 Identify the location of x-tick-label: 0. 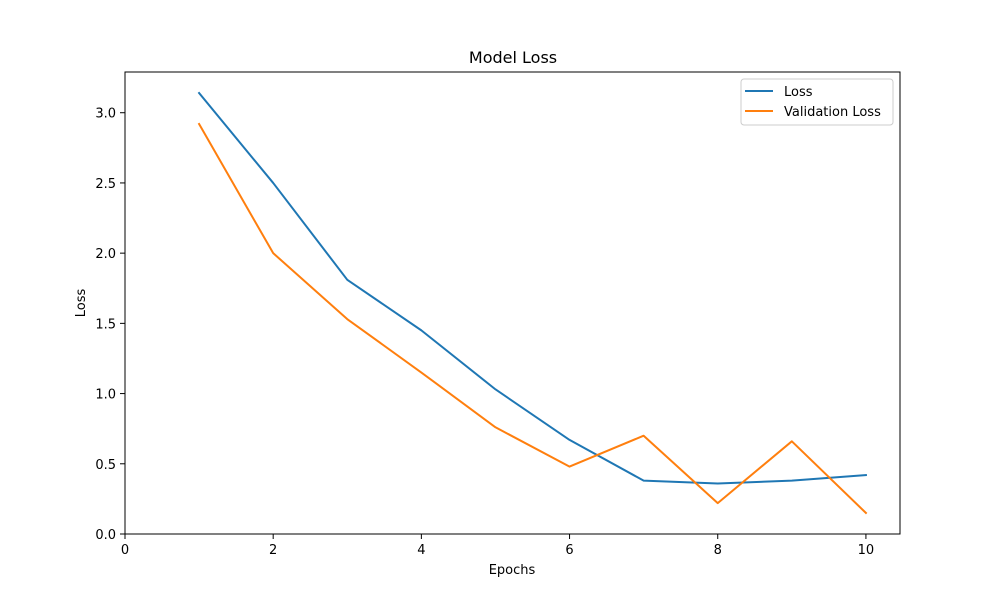
(125, 550).